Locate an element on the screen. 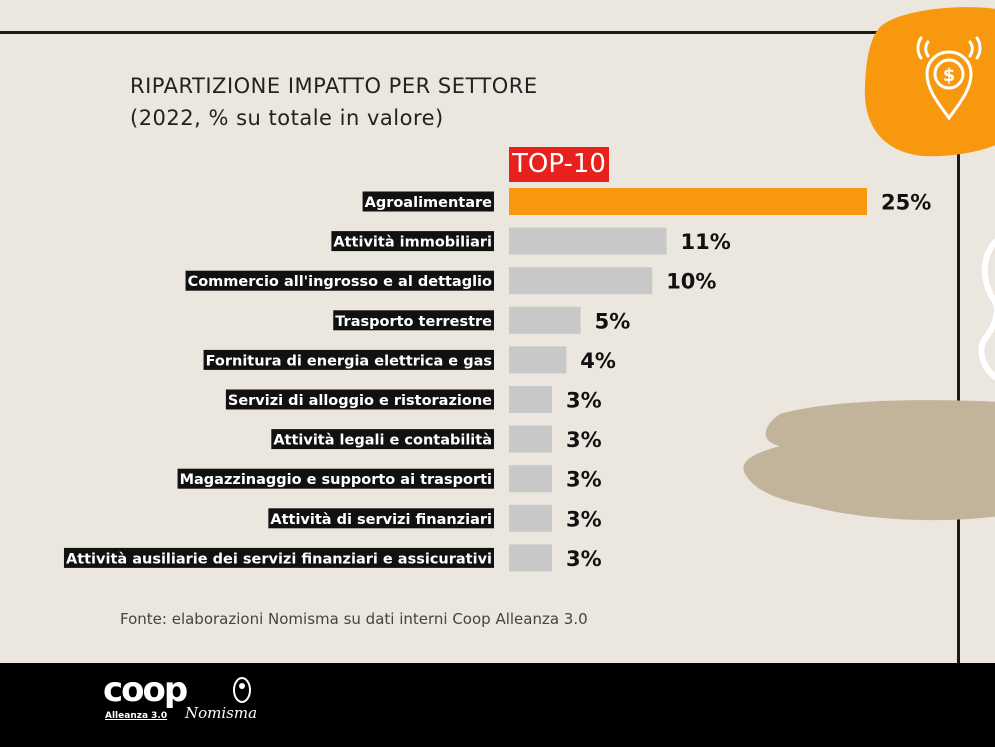  white-swirl-decoration is located at coordinates (986, 309).